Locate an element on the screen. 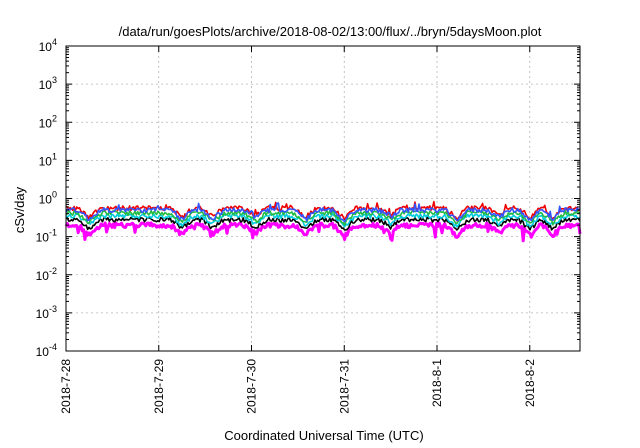 This screenshot has width=640, height=448. x-tick-label: 2018-7-31 is located at coordinates (344, 386).